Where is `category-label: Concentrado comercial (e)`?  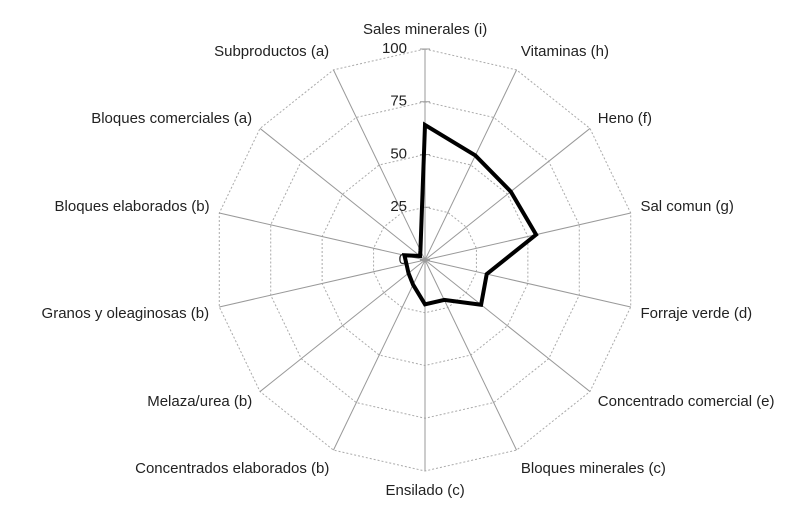 category-label: Concentrado comercial (e) is located at coordinates (686, 402).